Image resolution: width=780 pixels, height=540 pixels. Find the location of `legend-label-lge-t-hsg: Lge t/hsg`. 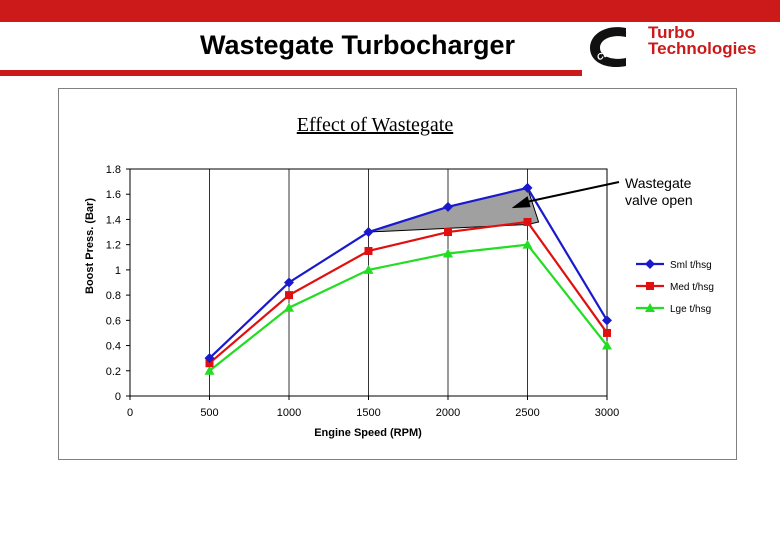

legend-label-lge-t-hsg: Lge t/hsg is located at coordinates (690, 309).